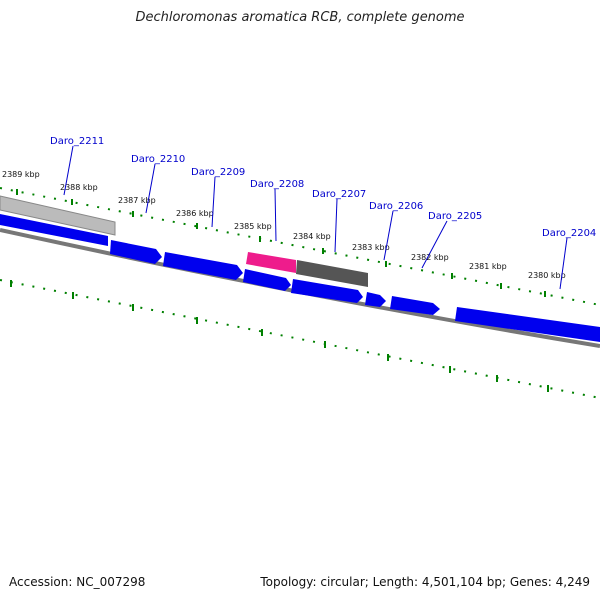 The width and height of the screenshot is (600, 600). I want to click on accession-text: Accession: NC_007298, so click(77, 582).